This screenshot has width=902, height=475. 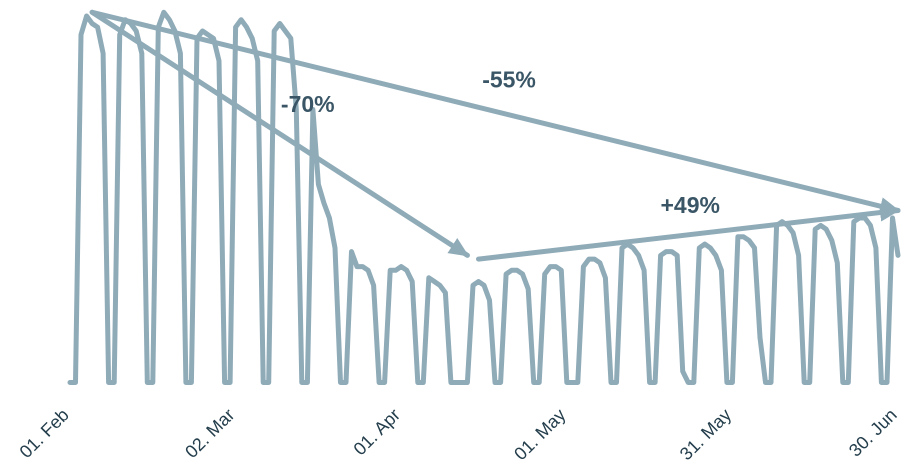 I want to click on x-tick-label-3: 01. May, so click(x=539, y=434).